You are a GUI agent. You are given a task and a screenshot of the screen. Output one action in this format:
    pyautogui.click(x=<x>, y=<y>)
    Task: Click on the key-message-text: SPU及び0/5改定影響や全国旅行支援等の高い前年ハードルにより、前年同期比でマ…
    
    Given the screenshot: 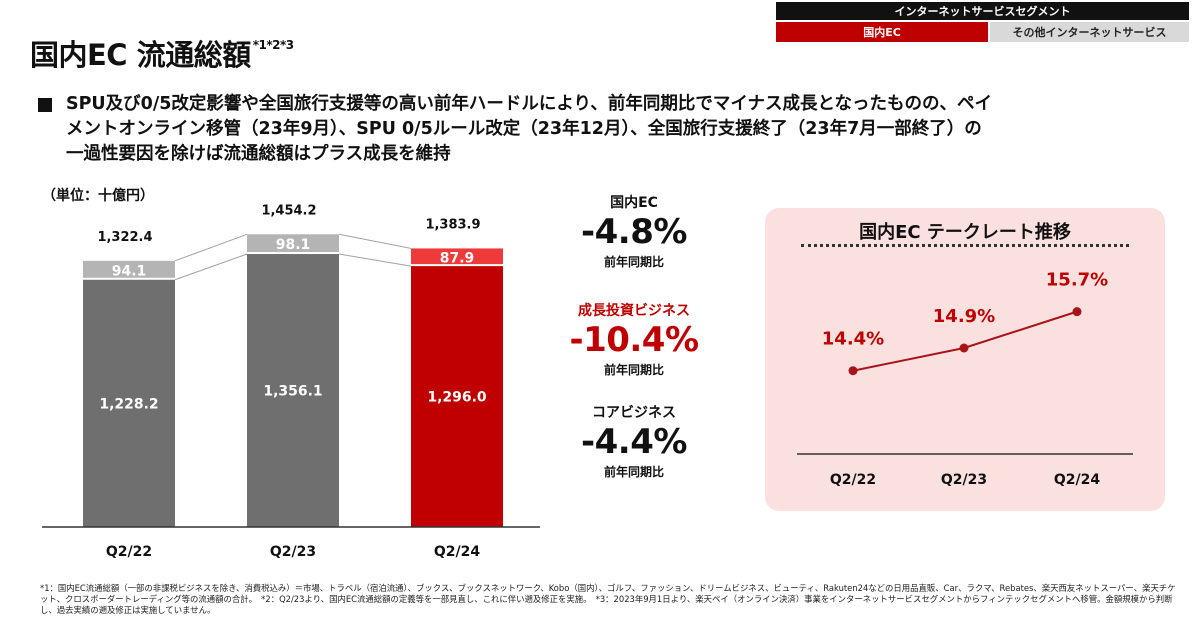 What is the action you would take?
    pyautogui.click(x=529, y=129)
    